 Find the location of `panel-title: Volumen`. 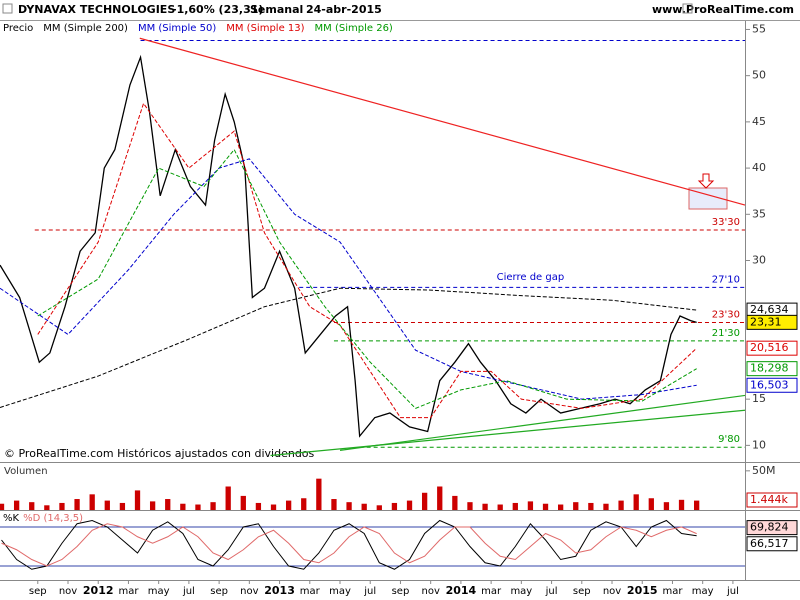

panel-title: Volumen is located at coordinates (26, 471).